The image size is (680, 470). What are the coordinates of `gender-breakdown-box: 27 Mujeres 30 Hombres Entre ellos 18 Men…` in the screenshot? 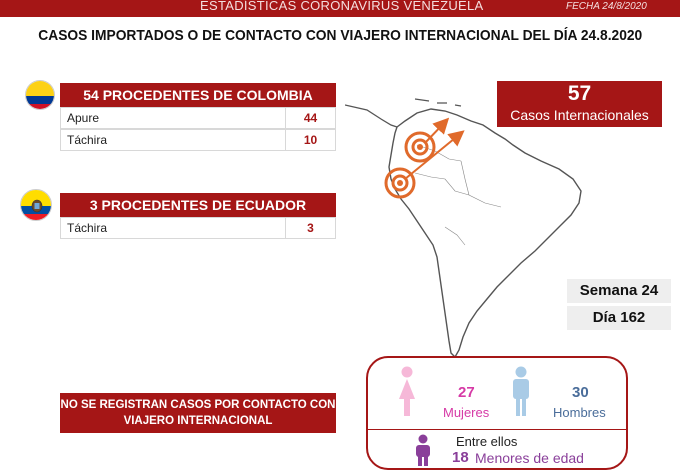 It's located at (497, 413).